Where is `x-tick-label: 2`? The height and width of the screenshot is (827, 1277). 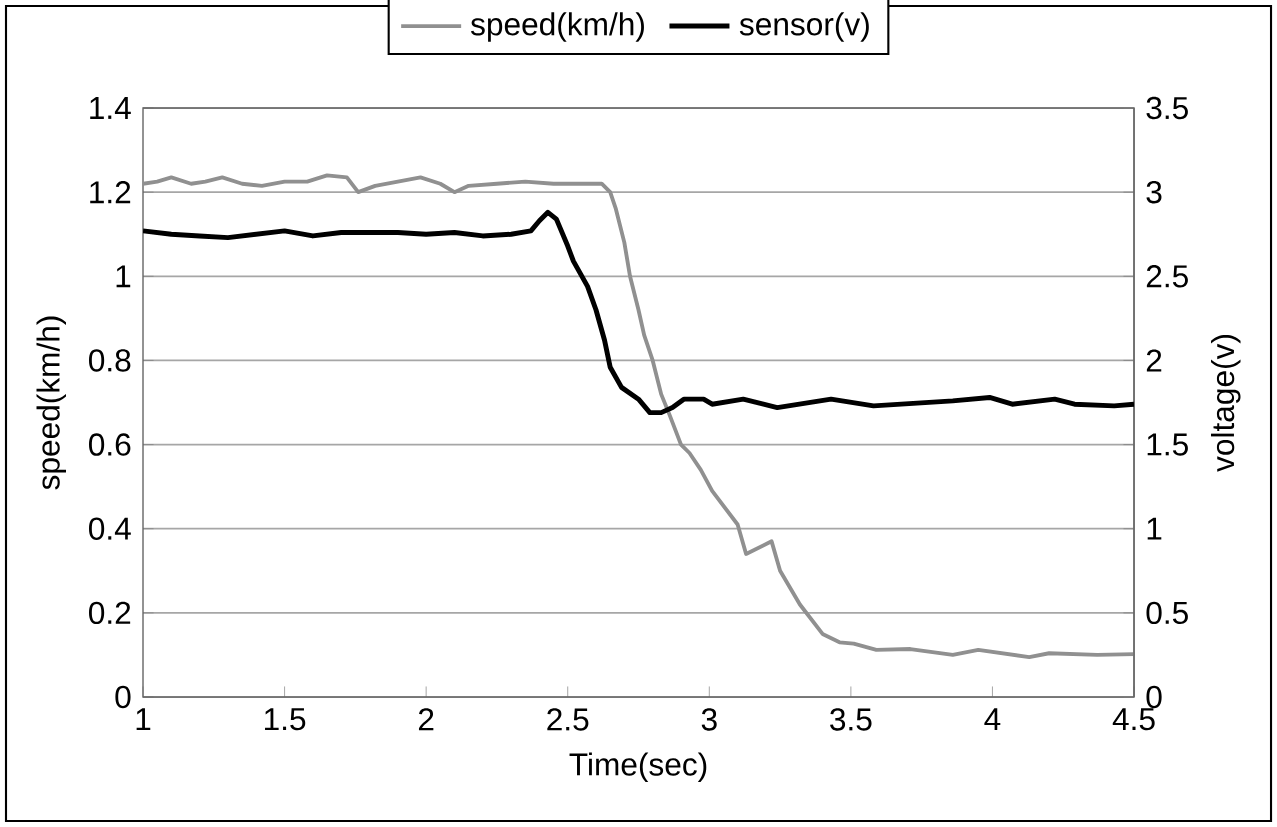 x-tick-label: 2 is located at coordinates (426, 719).